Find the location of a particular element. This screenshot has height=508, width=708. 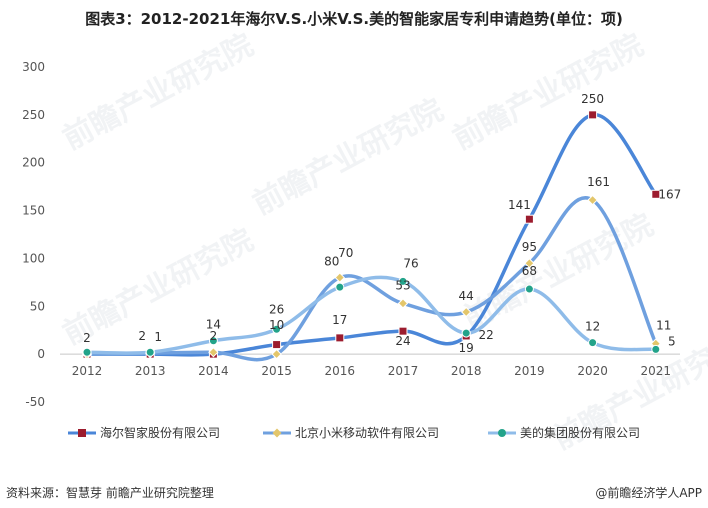

data-label: 53 is located at coordinates (402, 285).